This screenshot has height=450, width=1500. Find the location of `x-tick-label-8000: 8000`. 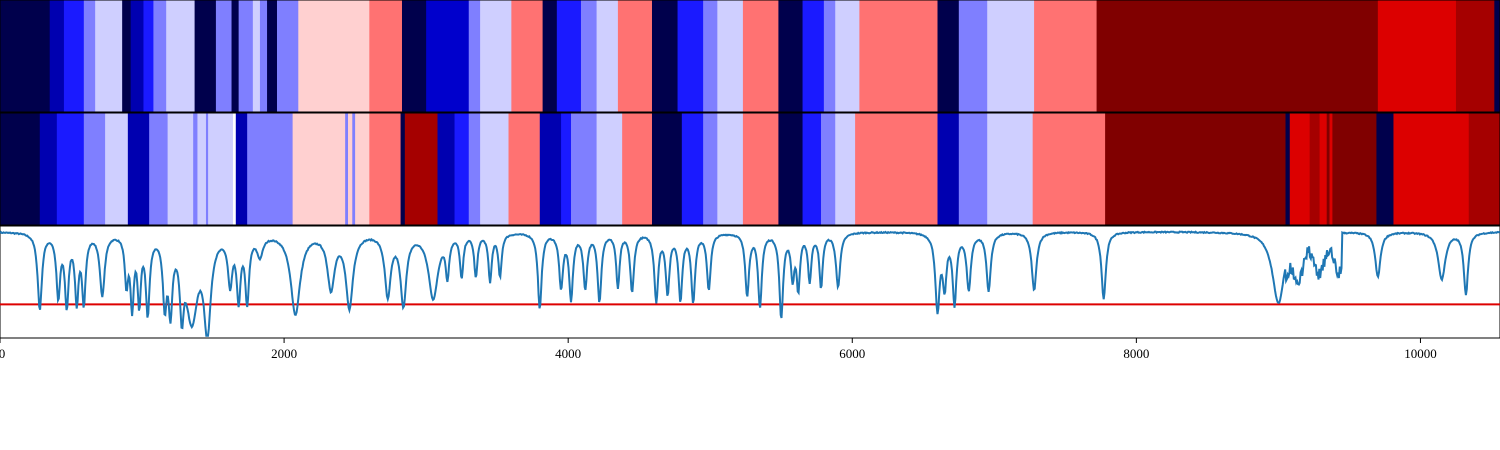

x-tick-label-8000: 8000 is located at coordinates (1136, 353).